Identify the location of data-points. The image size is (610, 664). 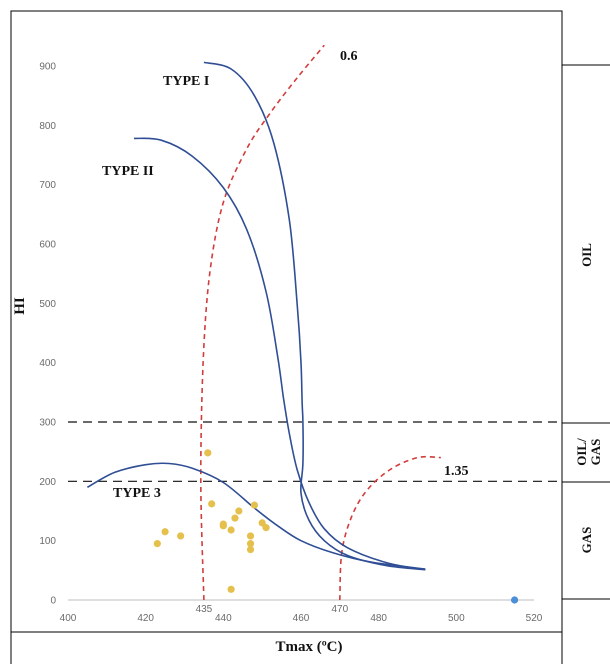
(336, 526).